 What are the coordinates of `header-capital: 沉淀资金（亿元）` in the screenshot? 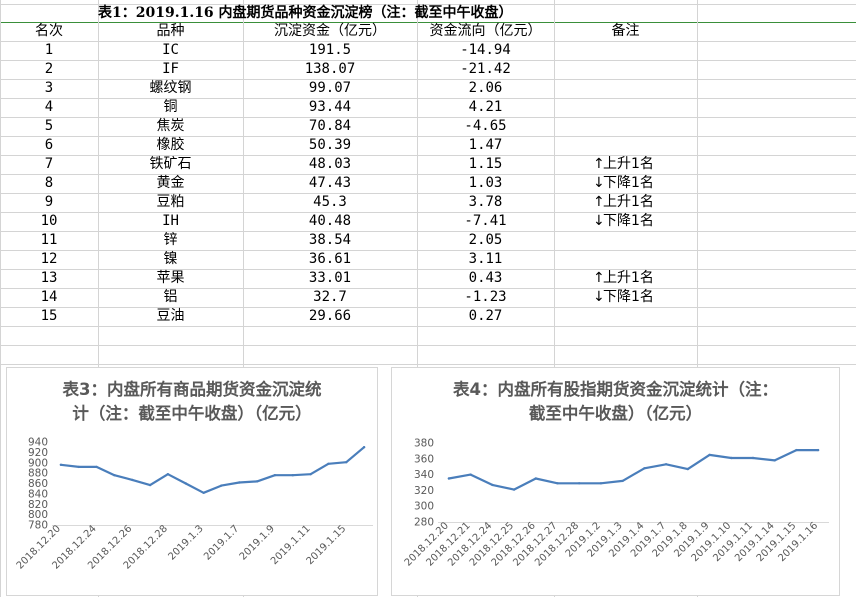 It's located at (330, 31).